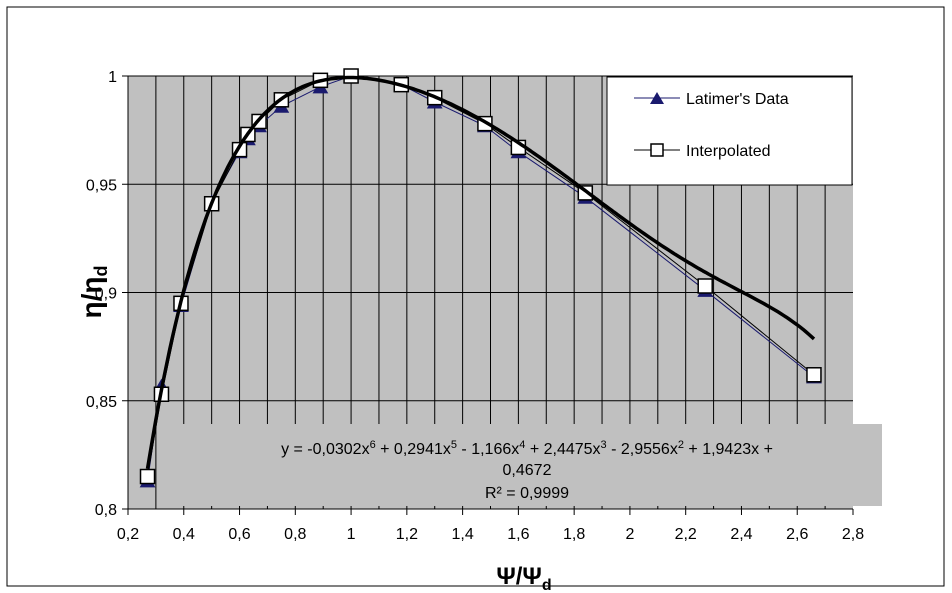  Describe the element at coordinates (351, 534) in the screenshot. I see `x-tick-label: 1` at that location.